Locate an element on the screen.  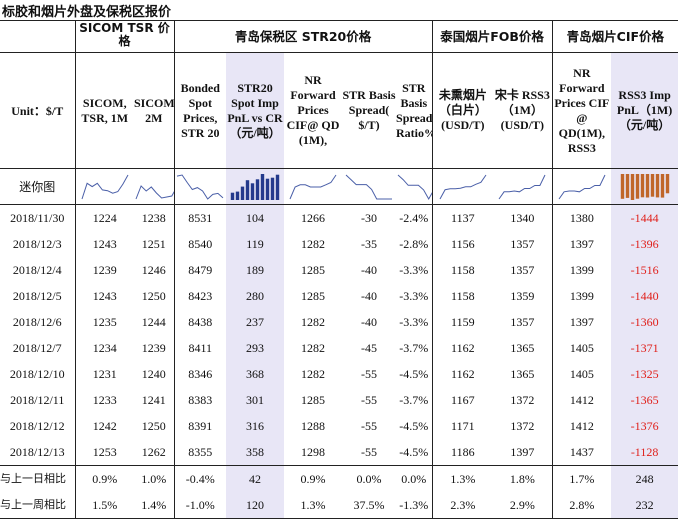
cell-str_basis_ratio: -2.4% is located at coordinates (414, 217).